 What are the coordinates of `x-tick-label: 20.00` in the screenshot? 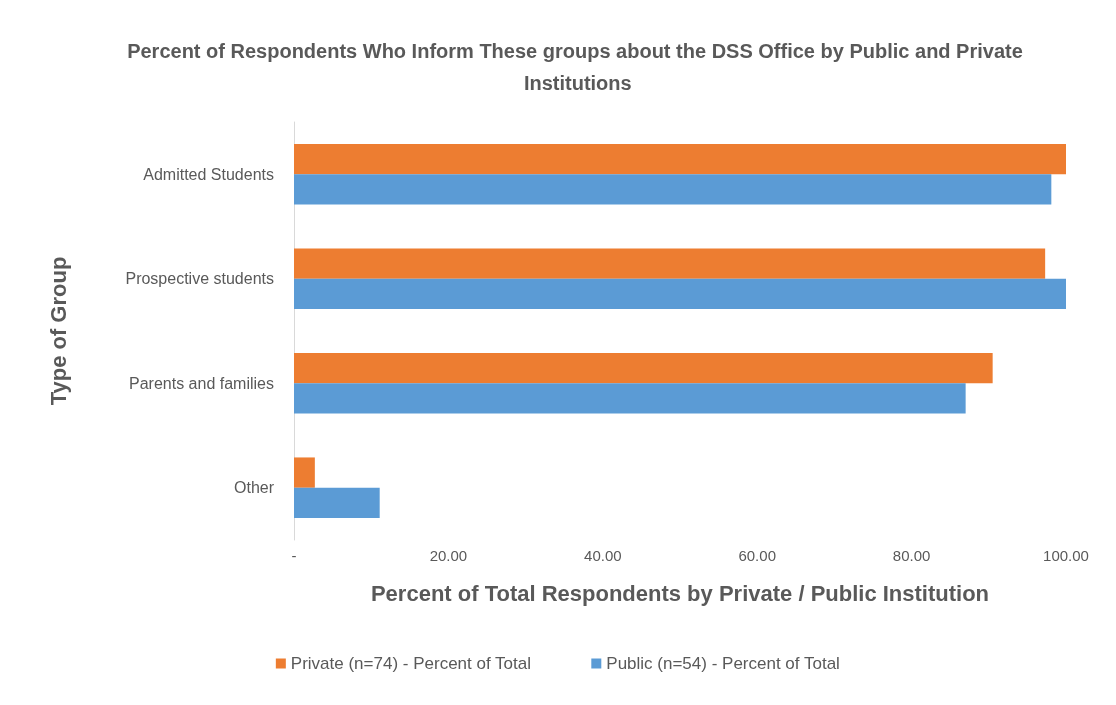 It's located at (448, 555).